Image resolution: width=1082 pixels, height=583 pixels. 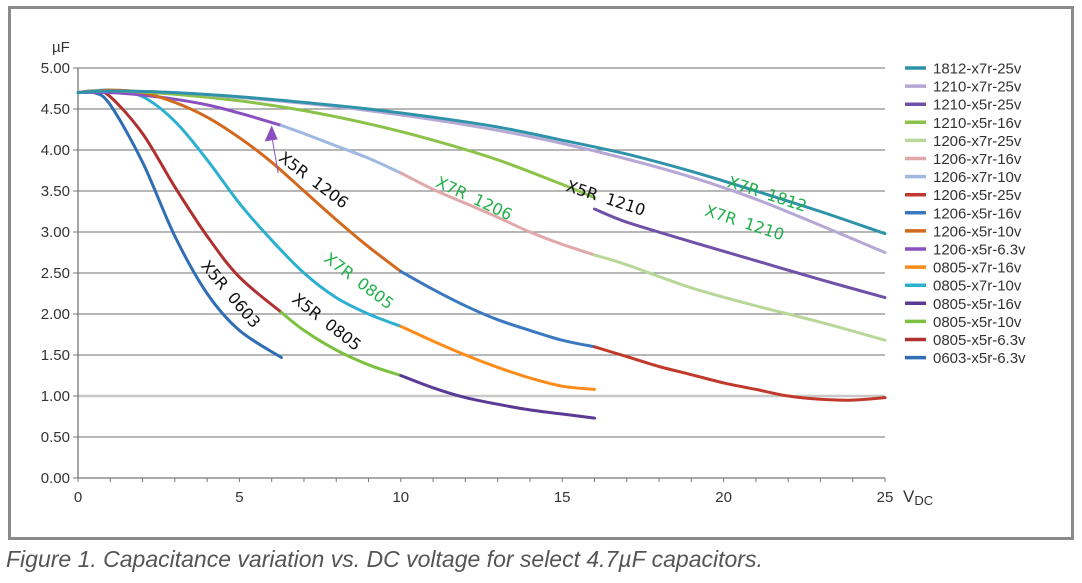 I want to click on y-tick-label: 4.00, so click(x=55, y=150).